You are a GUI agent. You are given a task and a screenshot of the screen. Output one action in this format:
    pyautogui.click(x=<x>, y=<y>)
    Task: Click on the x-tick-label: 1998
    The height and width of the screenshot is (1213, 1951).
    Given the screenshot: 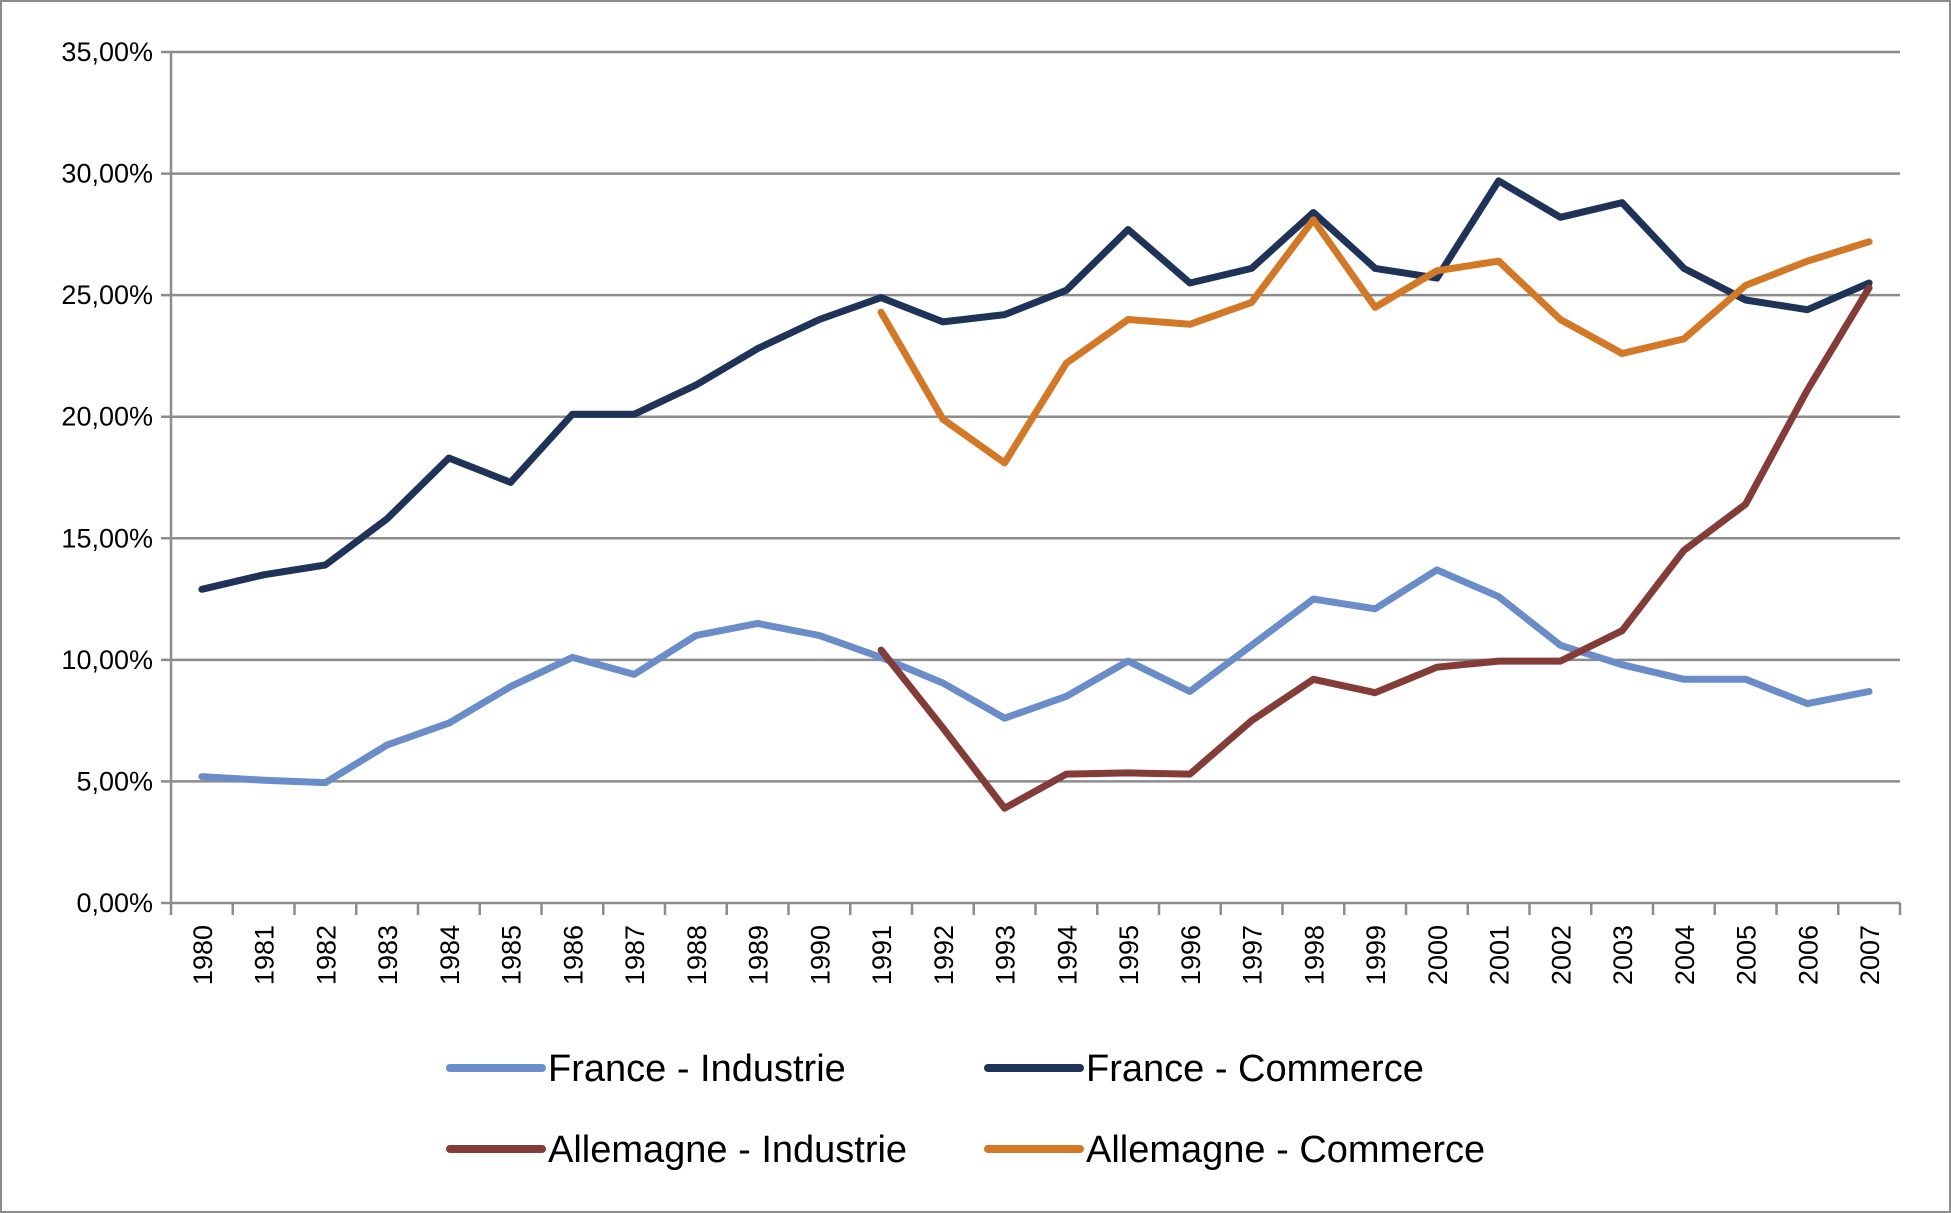 What is the action you would take?
    pyautogui.click(x=1314, y=955)
    